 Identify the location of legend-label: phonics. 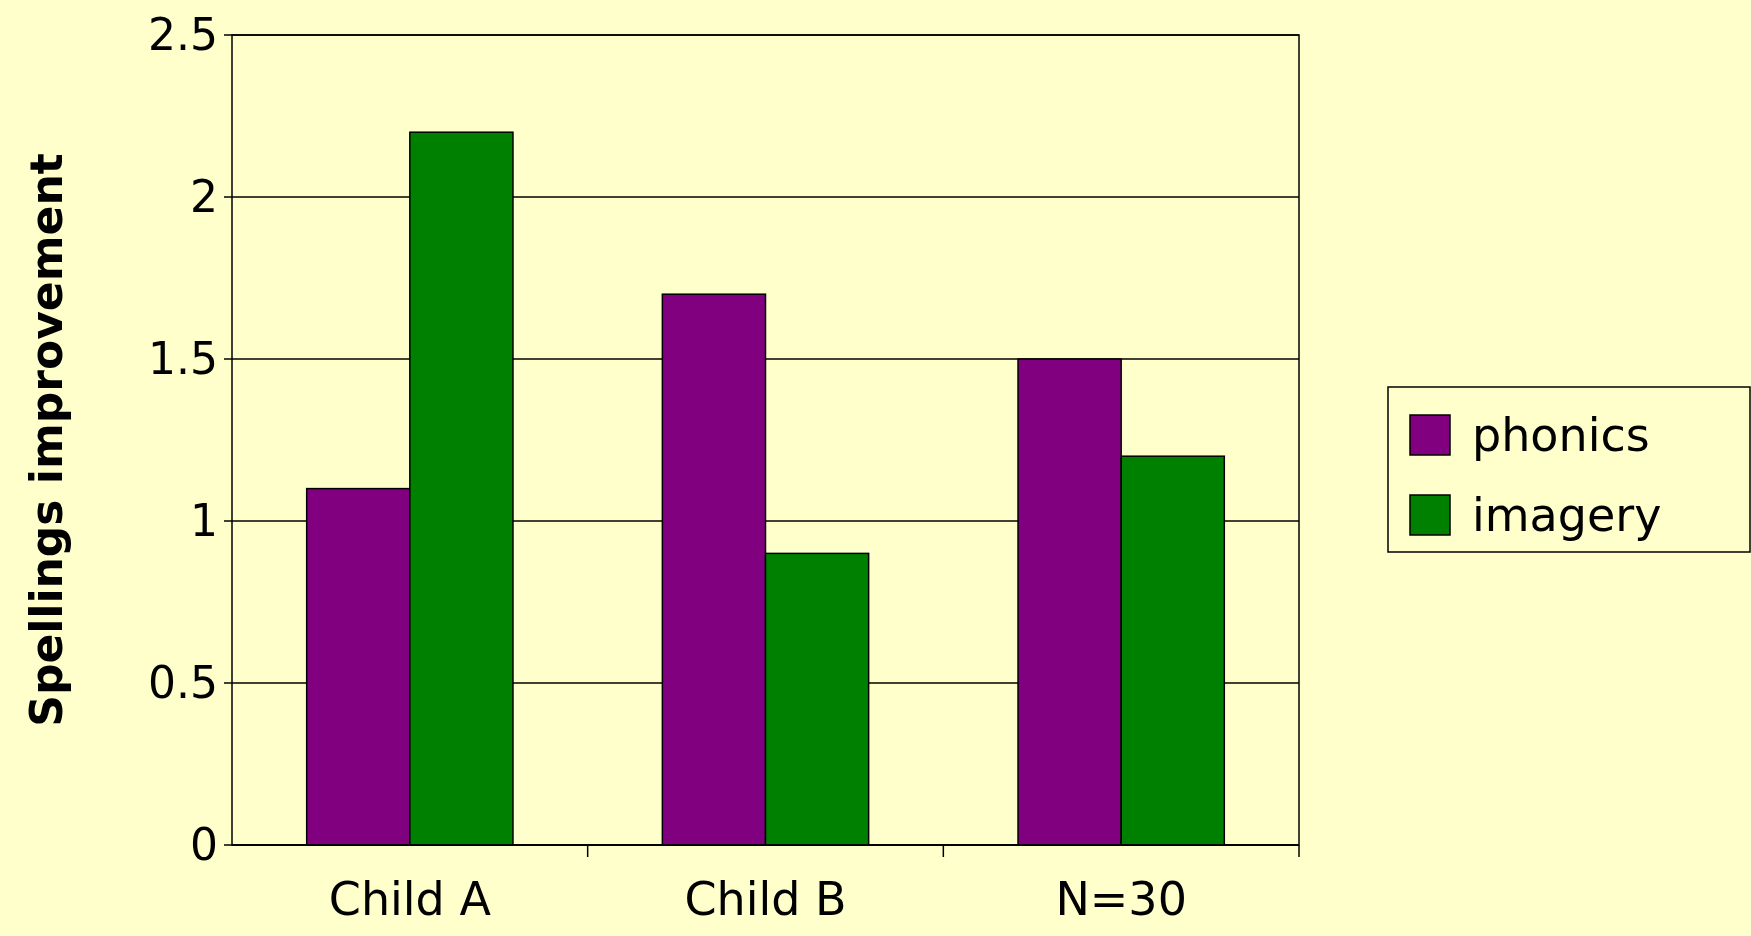
(1561, 435).